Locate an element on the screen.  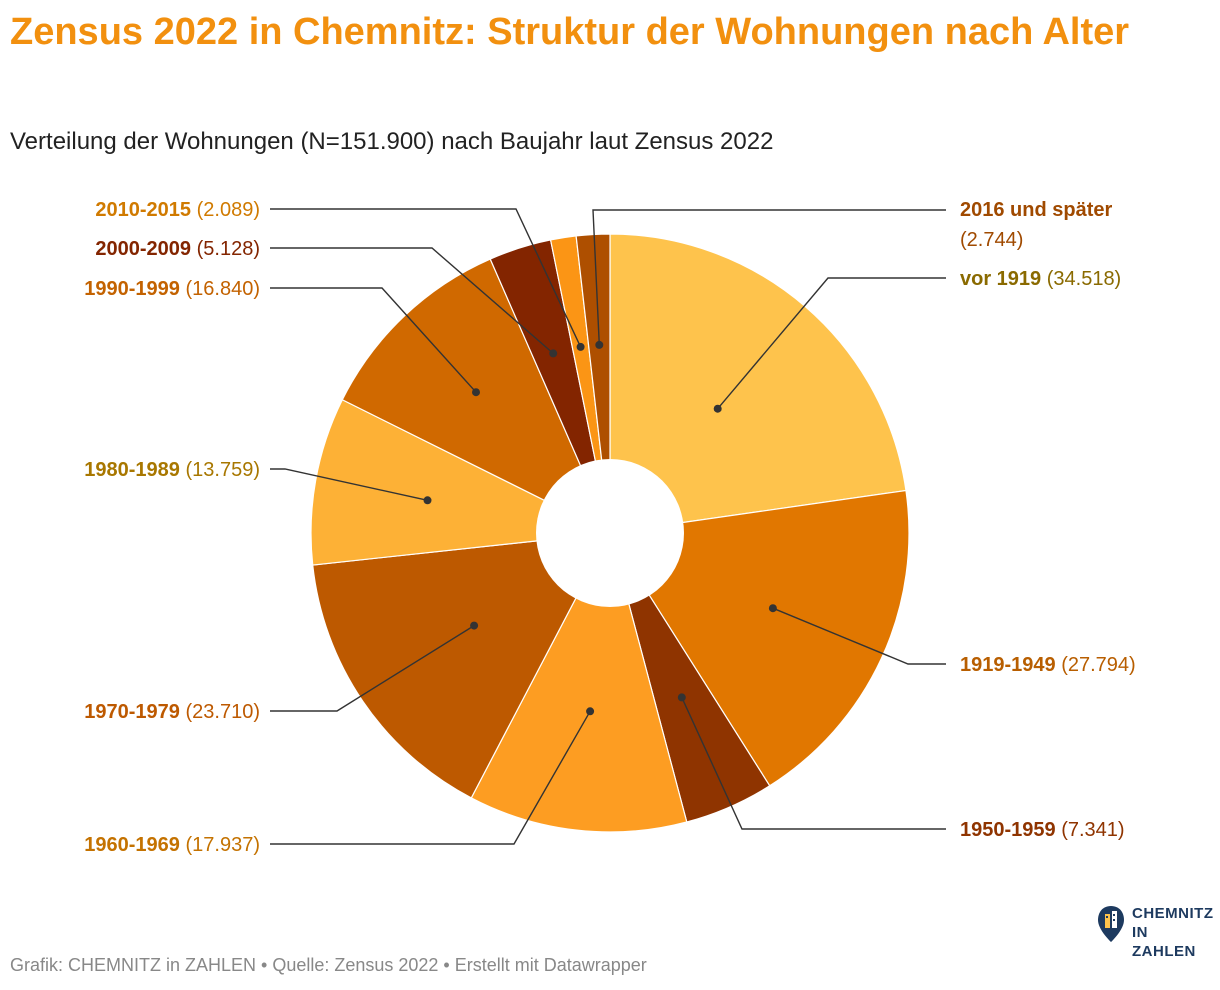
building-pin-icon is located at coordinates (1111, 924).